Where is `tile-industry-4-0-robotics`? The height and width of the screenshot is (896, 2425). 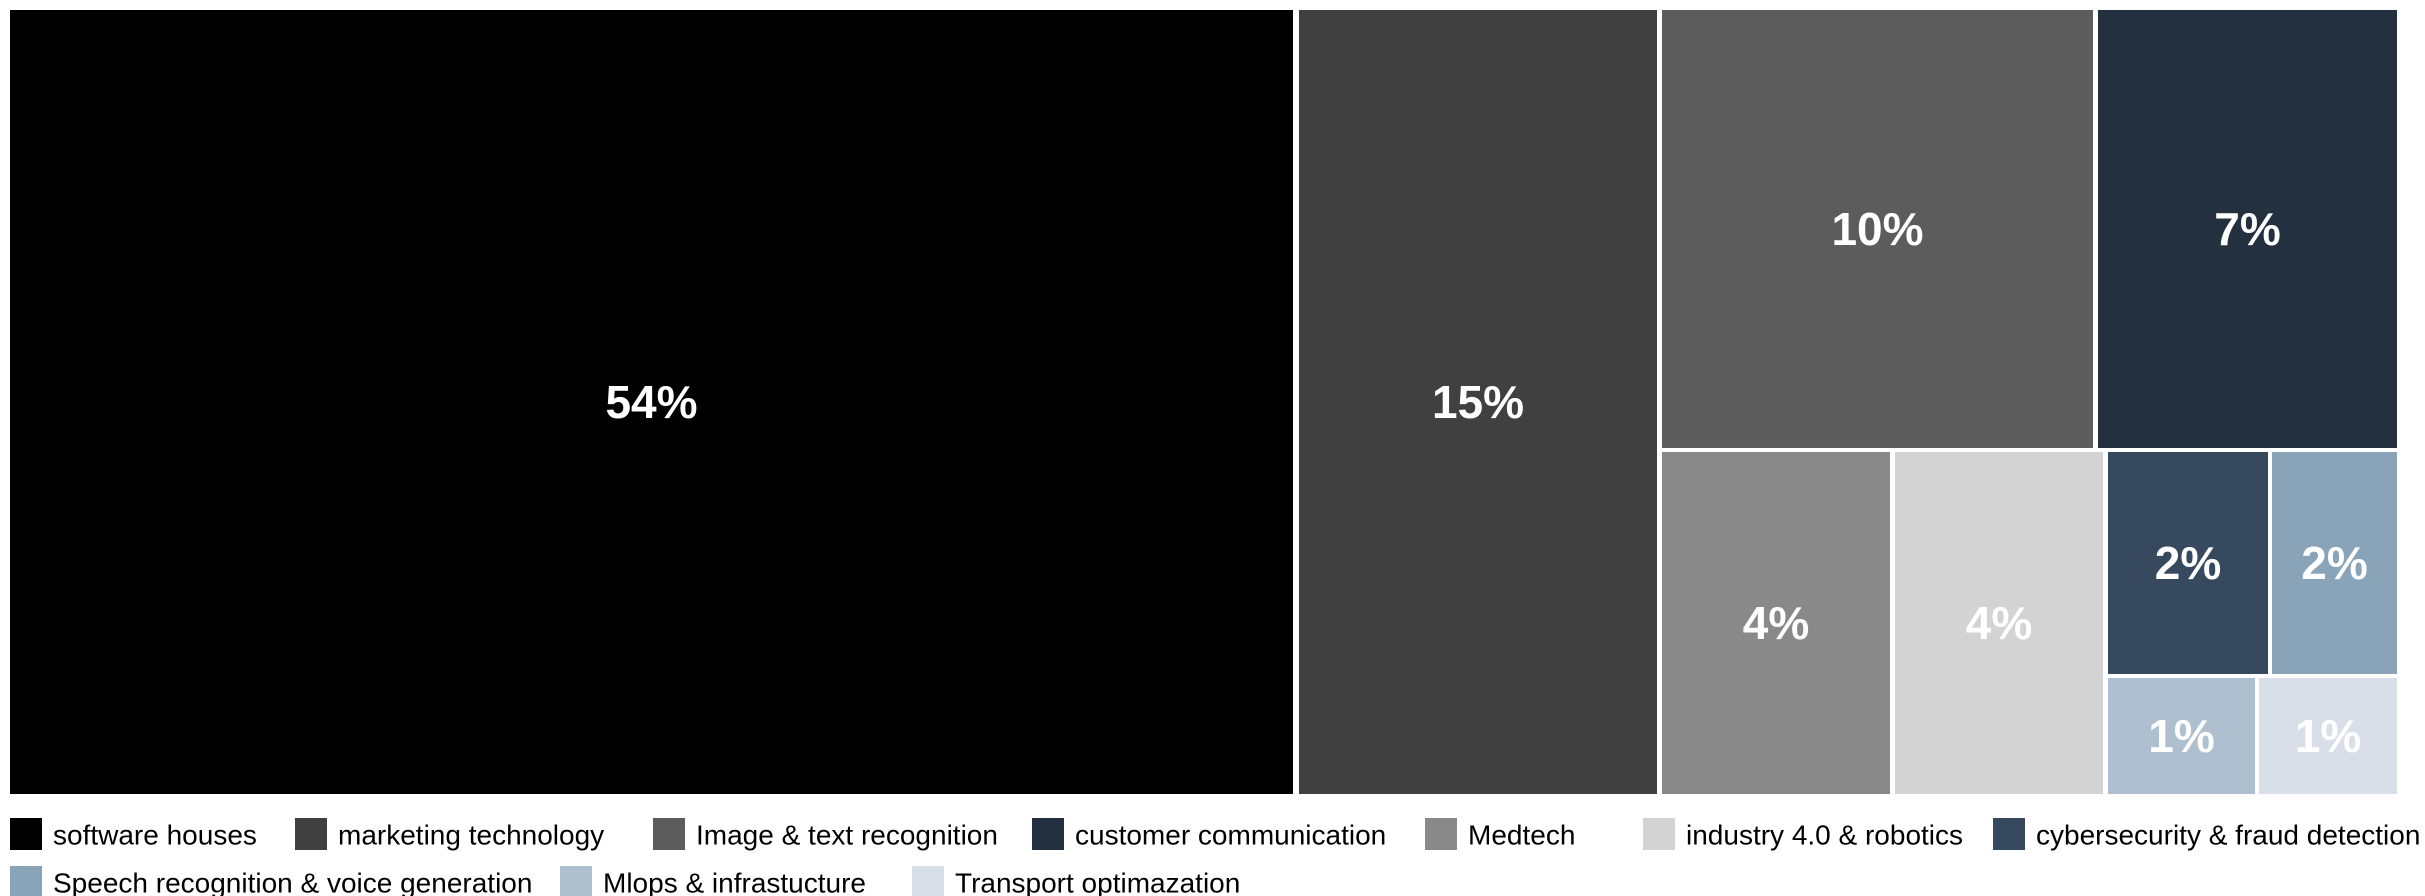 tile-industry-4-0-robotics is located at coordinates (1999, 623).